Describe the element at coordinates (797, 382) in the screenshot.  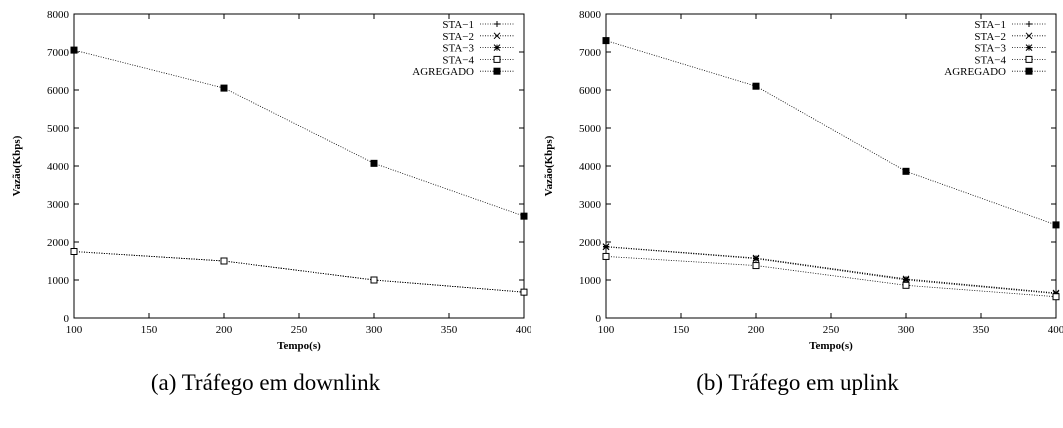
I see `caption-uplink: (b) Tráfego em uplink` at that location.